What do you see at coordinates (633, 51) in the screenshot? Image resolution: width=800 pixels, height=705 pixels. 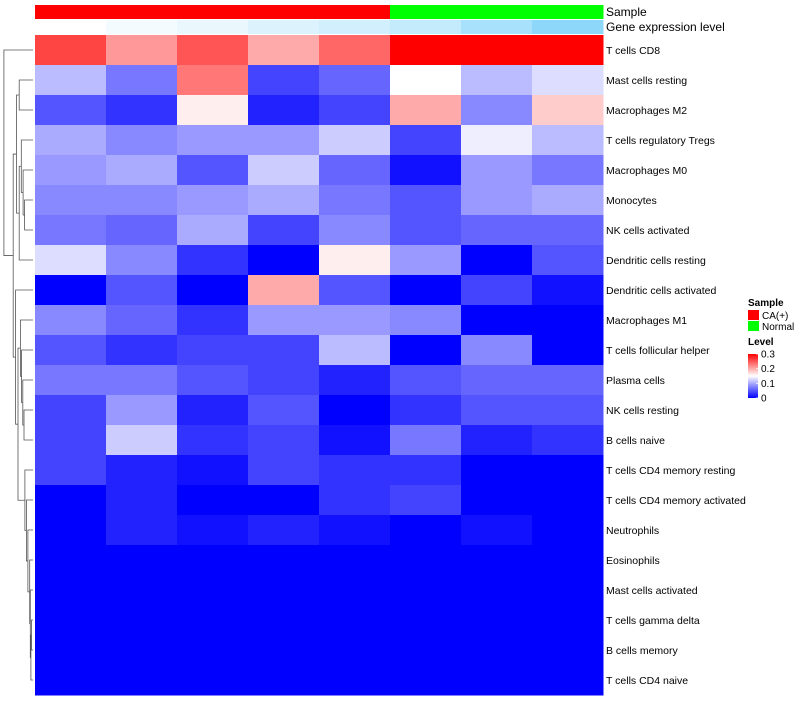 I see `row-label: T cells CD8` at bounding box center [633, 51].